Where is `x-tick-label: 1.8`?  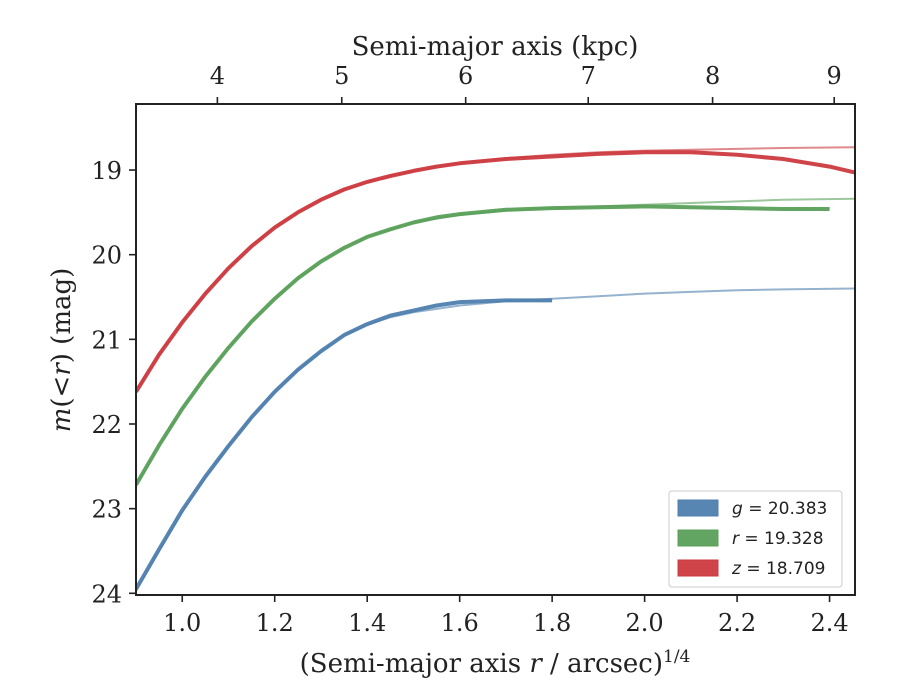
x-tick-label: 1.8 is located at coordinates (552, 623).